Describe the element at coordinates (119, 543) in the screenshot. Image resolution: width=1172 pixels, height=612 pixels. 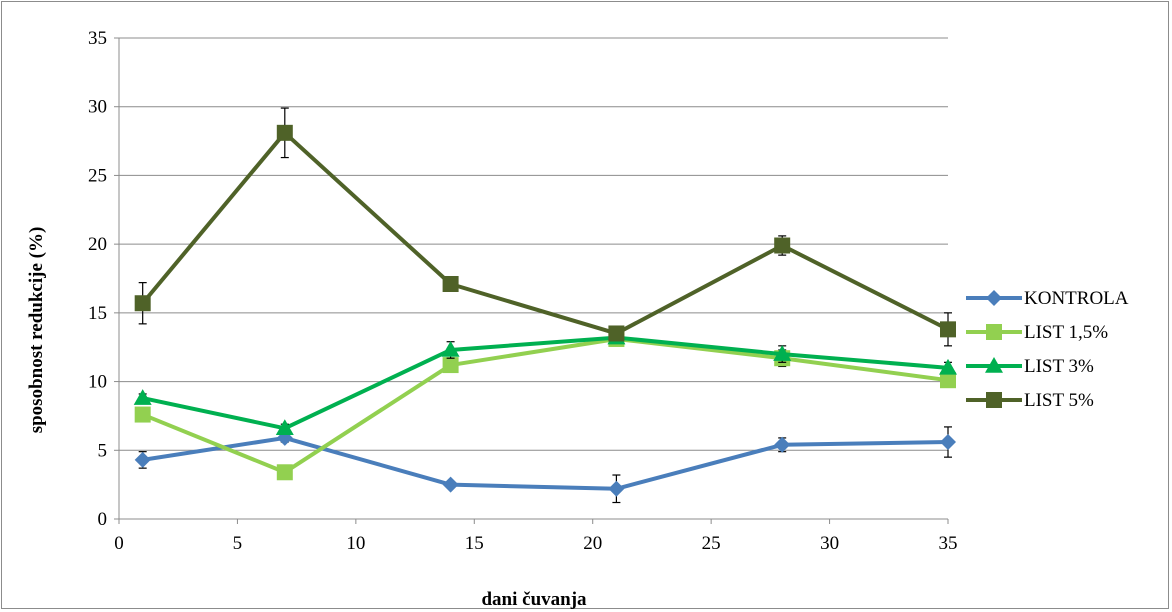
I see `x-tick-label: 0` at that location.